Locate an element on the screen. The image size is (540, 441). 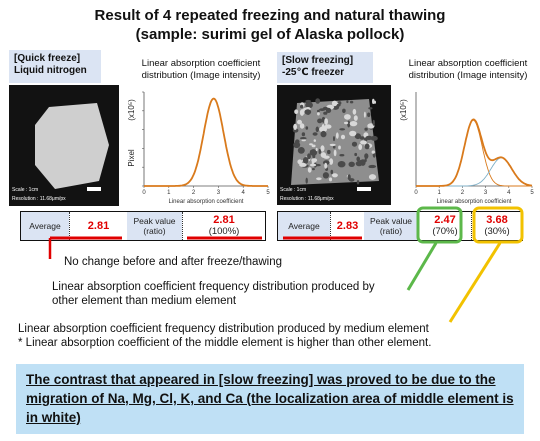
slow-freezing-label: [Slow freezing] -25℃ freezer is located at coordinates (325, 67).